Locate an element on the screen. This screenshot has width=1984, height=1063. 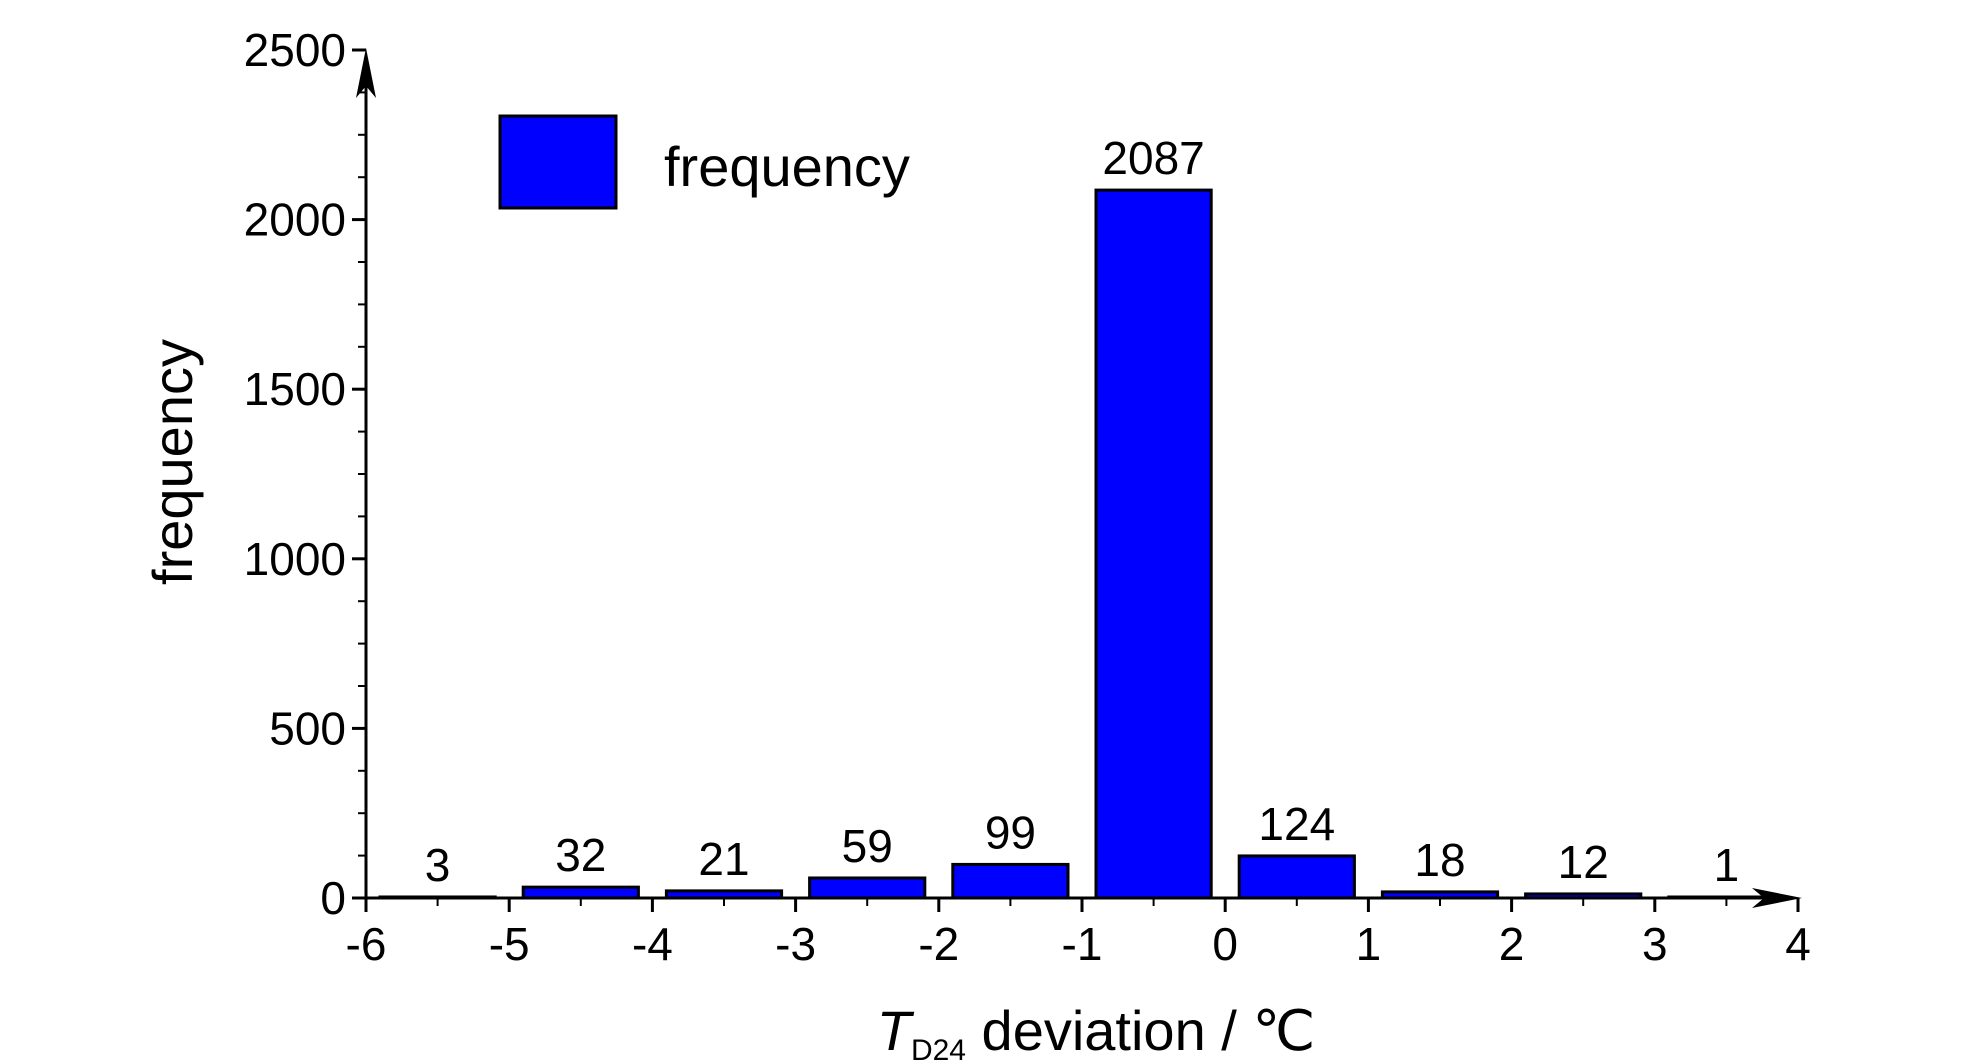
data-label-1: 32 is located at coordinates (580, 855).